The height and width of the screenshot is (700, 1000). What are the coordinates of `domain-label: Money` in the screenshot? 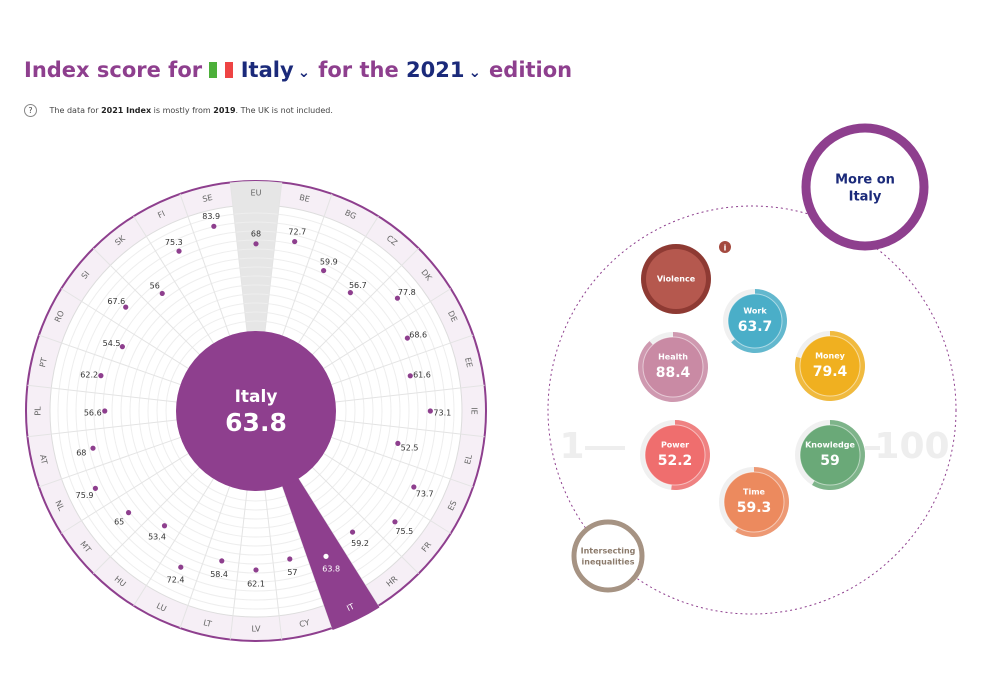 It's located at (830, 356).